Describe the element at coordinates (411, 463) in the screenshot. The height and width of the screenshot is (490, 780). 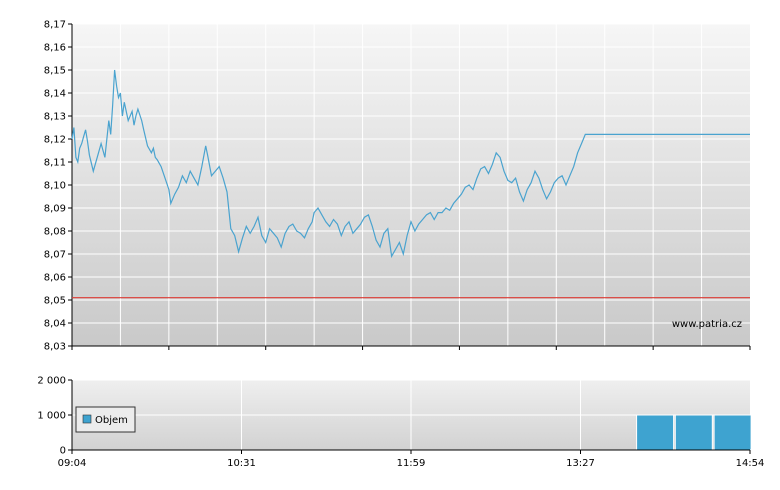
I see `x-tick-label: 11:59` at that location.